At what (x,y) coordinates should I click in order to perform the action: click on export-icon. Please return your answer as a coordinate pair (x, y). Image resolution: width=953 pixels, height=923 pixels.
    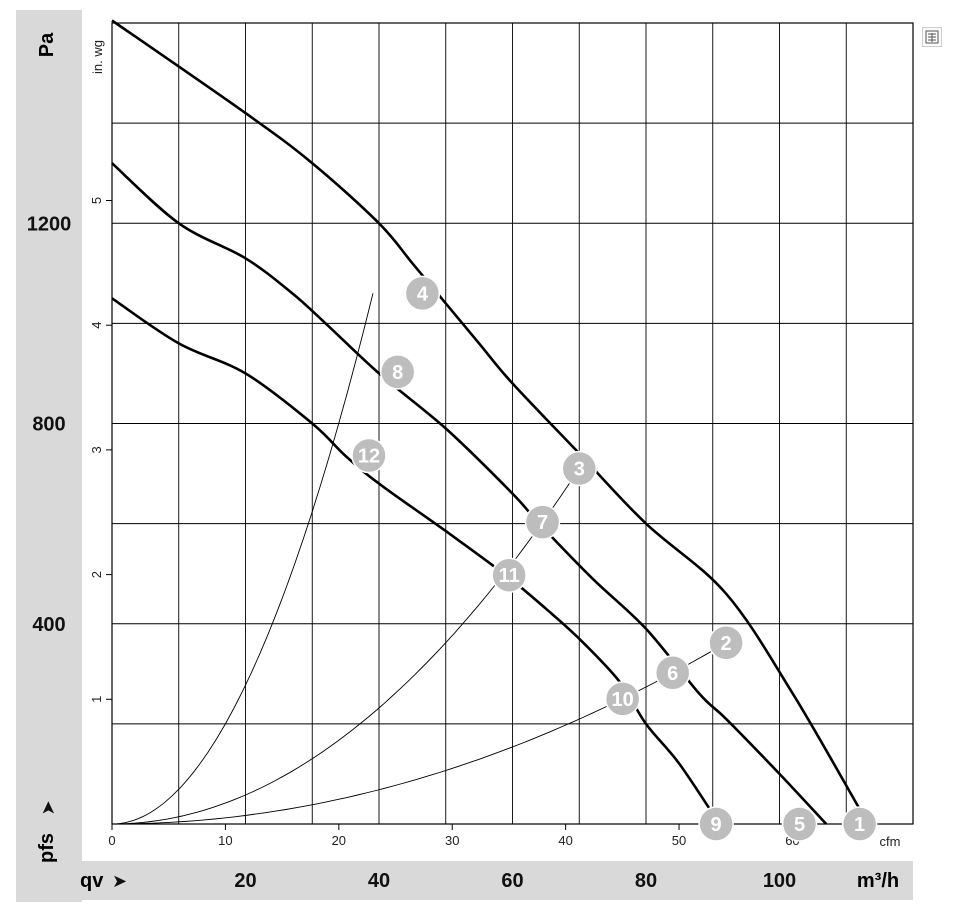
    Looking at the image, I should click on (932, 37).